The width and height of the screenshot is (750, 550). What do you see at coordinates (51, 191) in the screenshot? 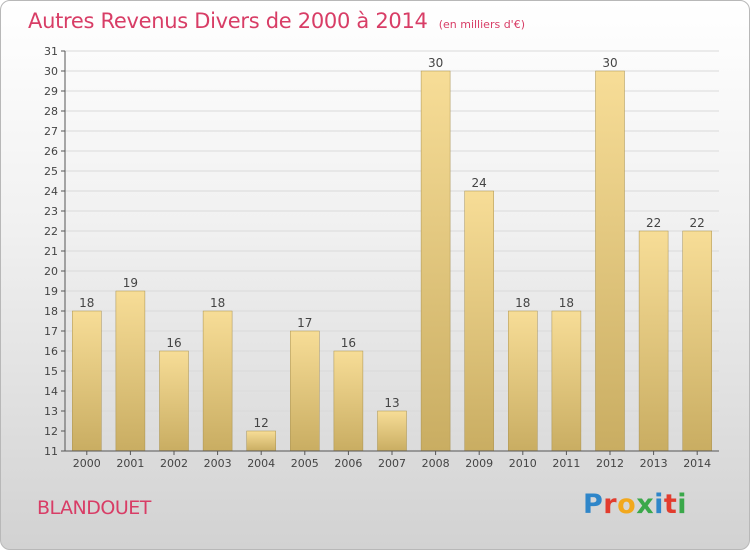
I see `y-tick-label: 24` at bounding box center [51, 191].